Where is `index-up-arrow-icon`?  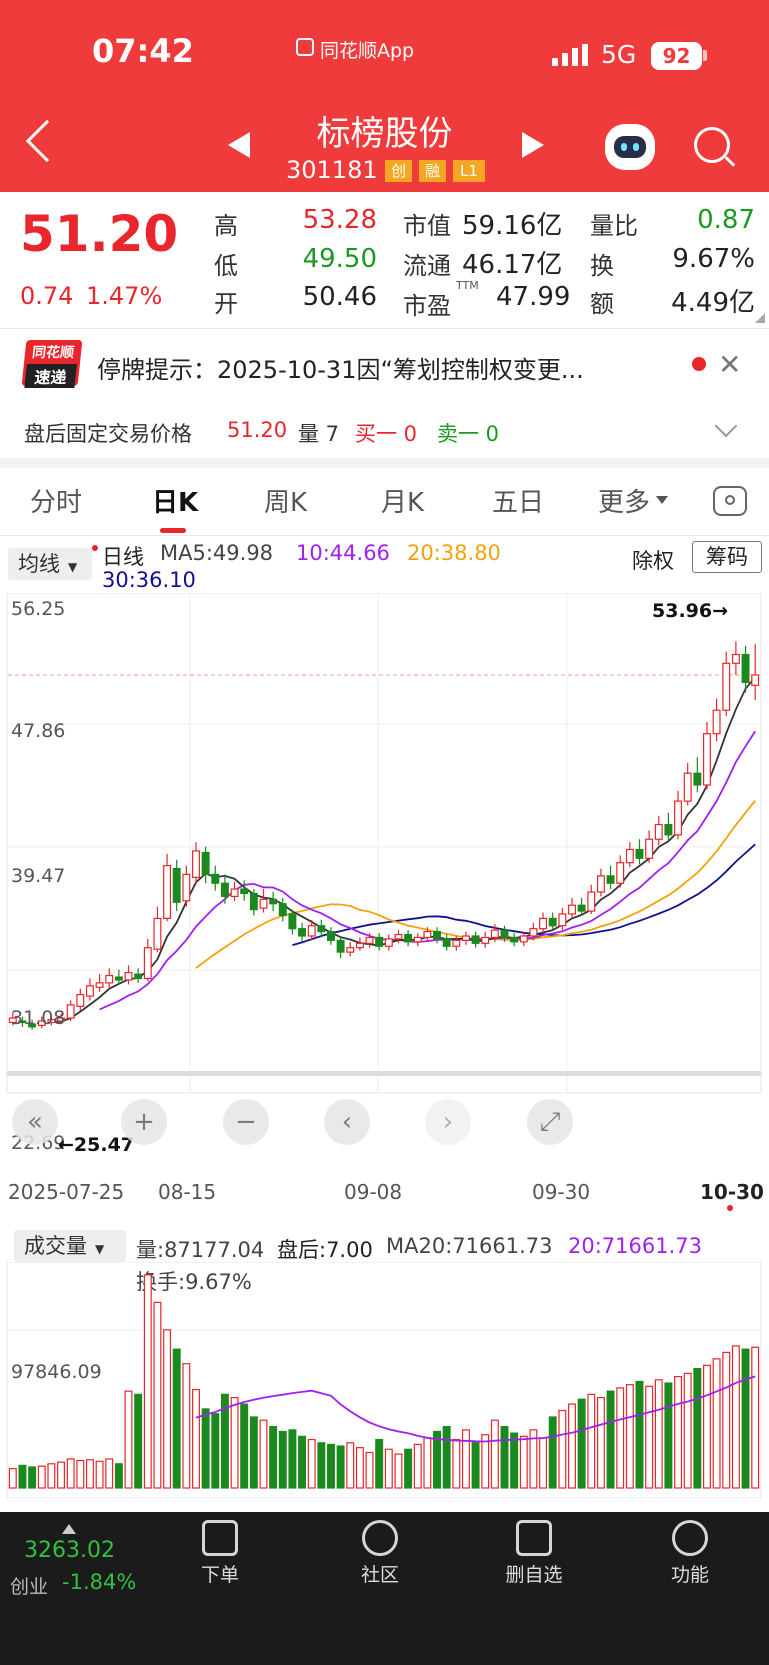
index-up-arrow-icon is located at coordinates (69, 1529).